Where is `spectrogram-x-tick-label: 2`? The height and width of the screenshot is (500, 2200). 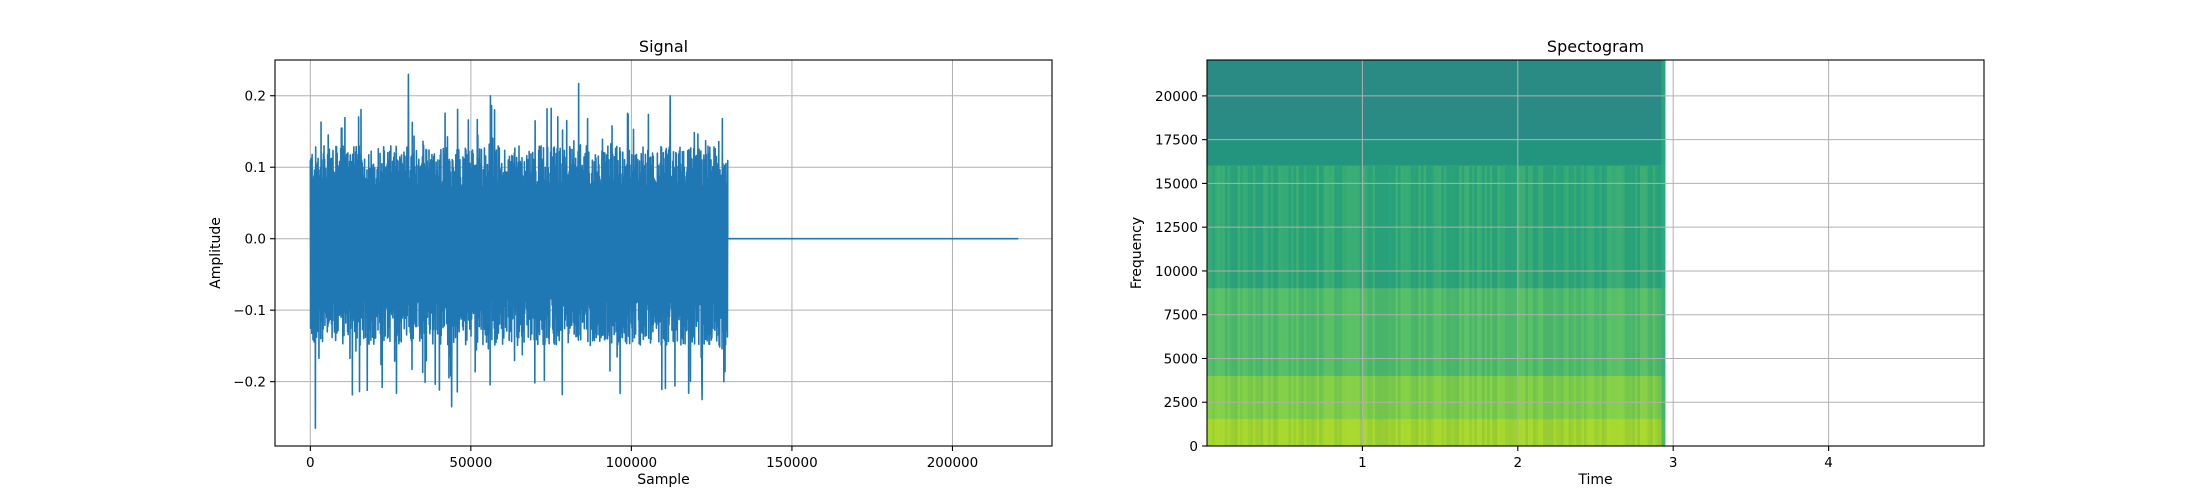 spectrogram-x-tick-label: 2 is located at coordinates (1518, 463).